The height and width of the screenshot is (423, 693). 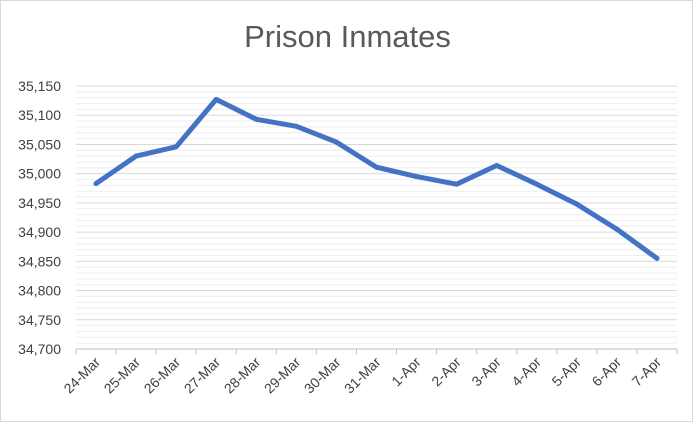 I want to click on x-tick-label: 29-Mar, so click(x=282, y=375).